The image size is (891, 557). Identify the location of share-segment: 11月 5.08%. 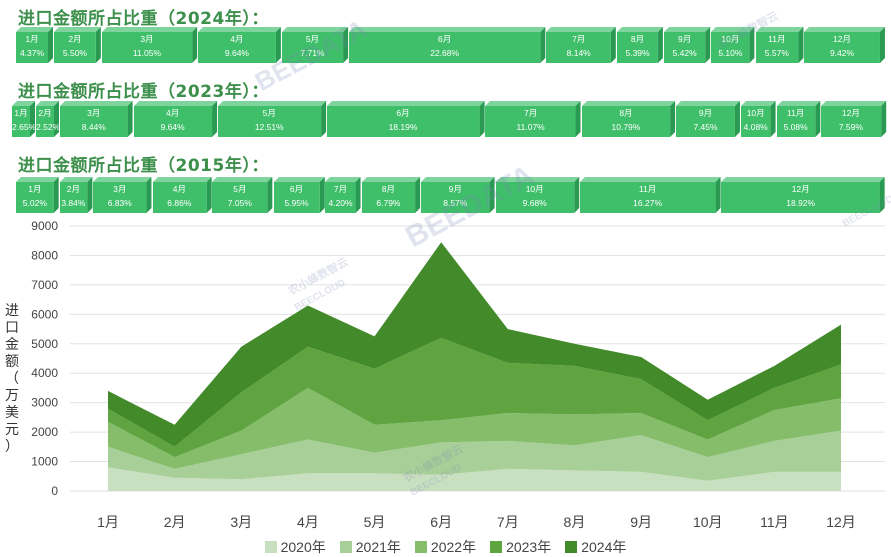
(798, 119).